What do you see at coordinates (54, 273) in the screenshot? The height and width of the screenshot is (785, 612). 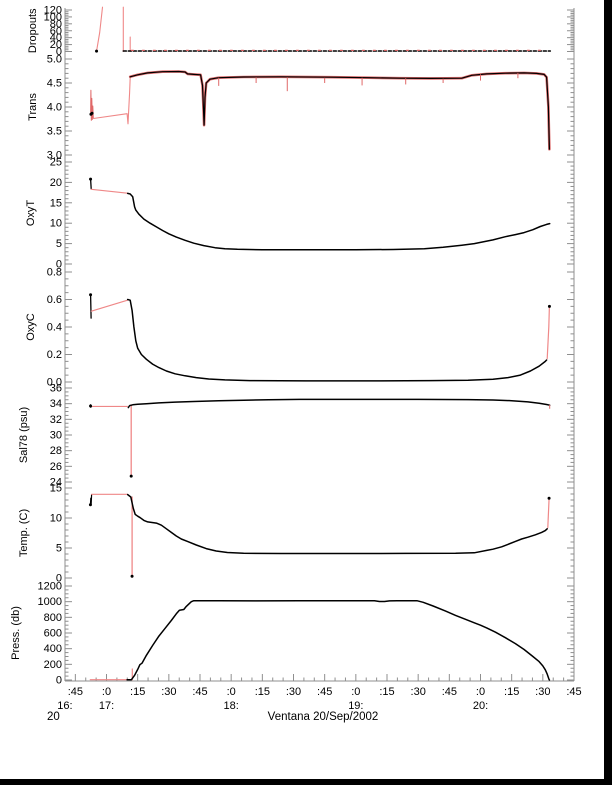 I see `y-tick-label: 0.8` at bounding box center [54, 273].